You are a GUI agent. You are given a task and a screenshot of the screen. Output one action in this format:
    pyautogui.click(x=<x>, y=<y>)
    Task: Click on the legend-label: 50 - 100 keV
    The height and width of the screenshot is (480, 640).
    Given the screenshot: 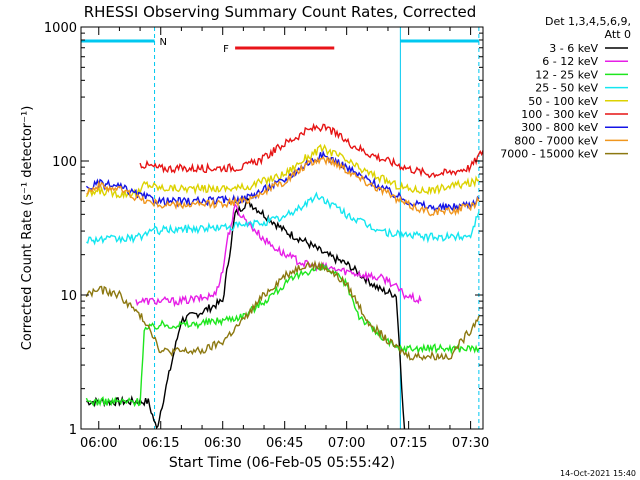 What is the action you would take?
    pyautogui.click(x=563, y=101)
    